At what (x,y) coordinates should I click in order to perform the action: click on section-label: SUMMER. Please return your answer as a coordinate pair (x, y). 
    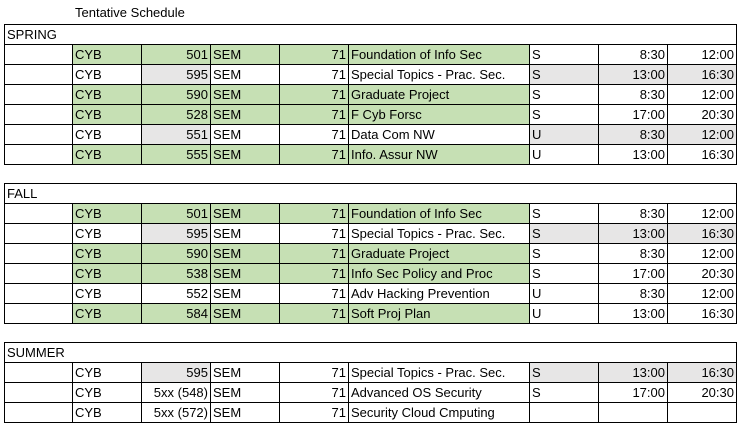
    Looking at the image, I should click on (38, 352).